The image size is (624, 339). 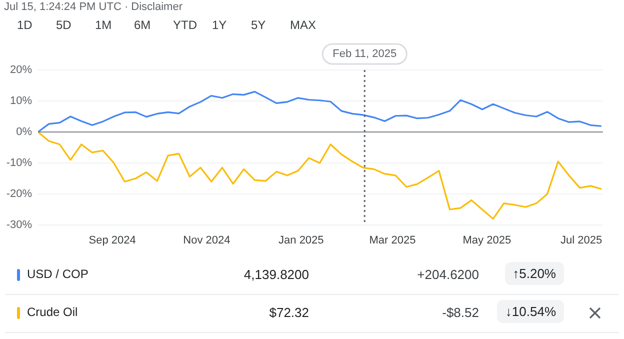 I want to click on text: 1D, so click(x=25, y=25).